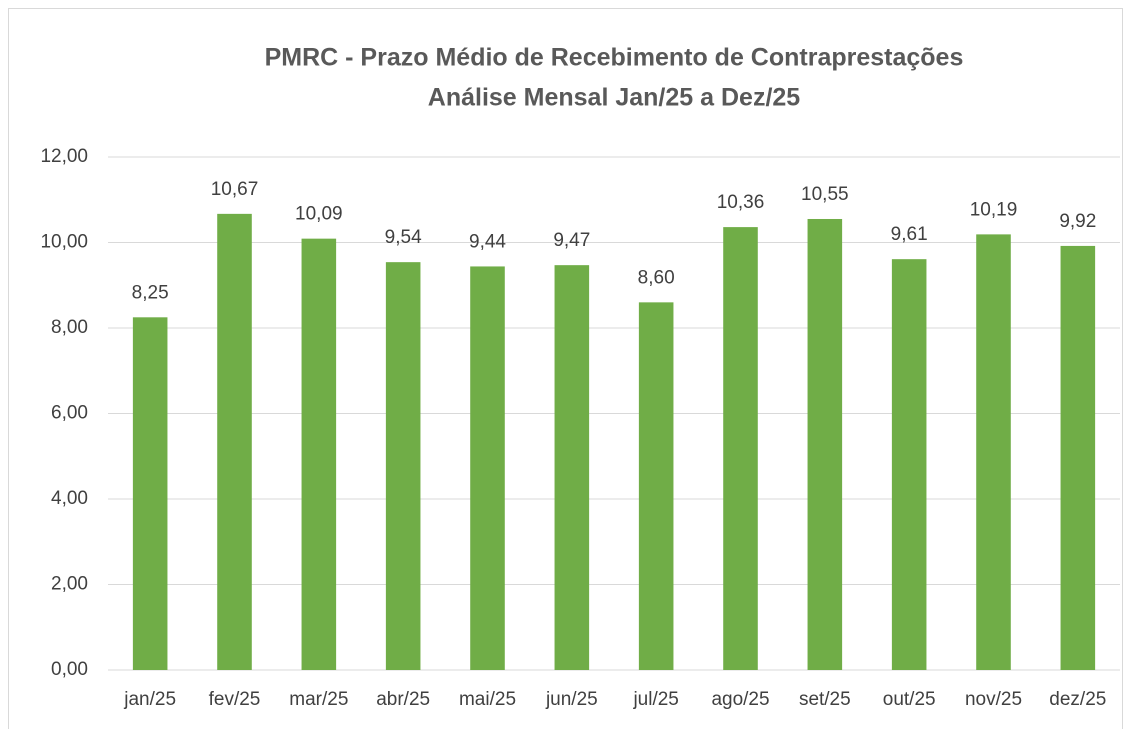 This screenshot has height=729, width=1131. What do you see at coordinates (69, 498) in the screenshot?
I see `y-tick-label: 4,00` at bounding box center [69, 498].